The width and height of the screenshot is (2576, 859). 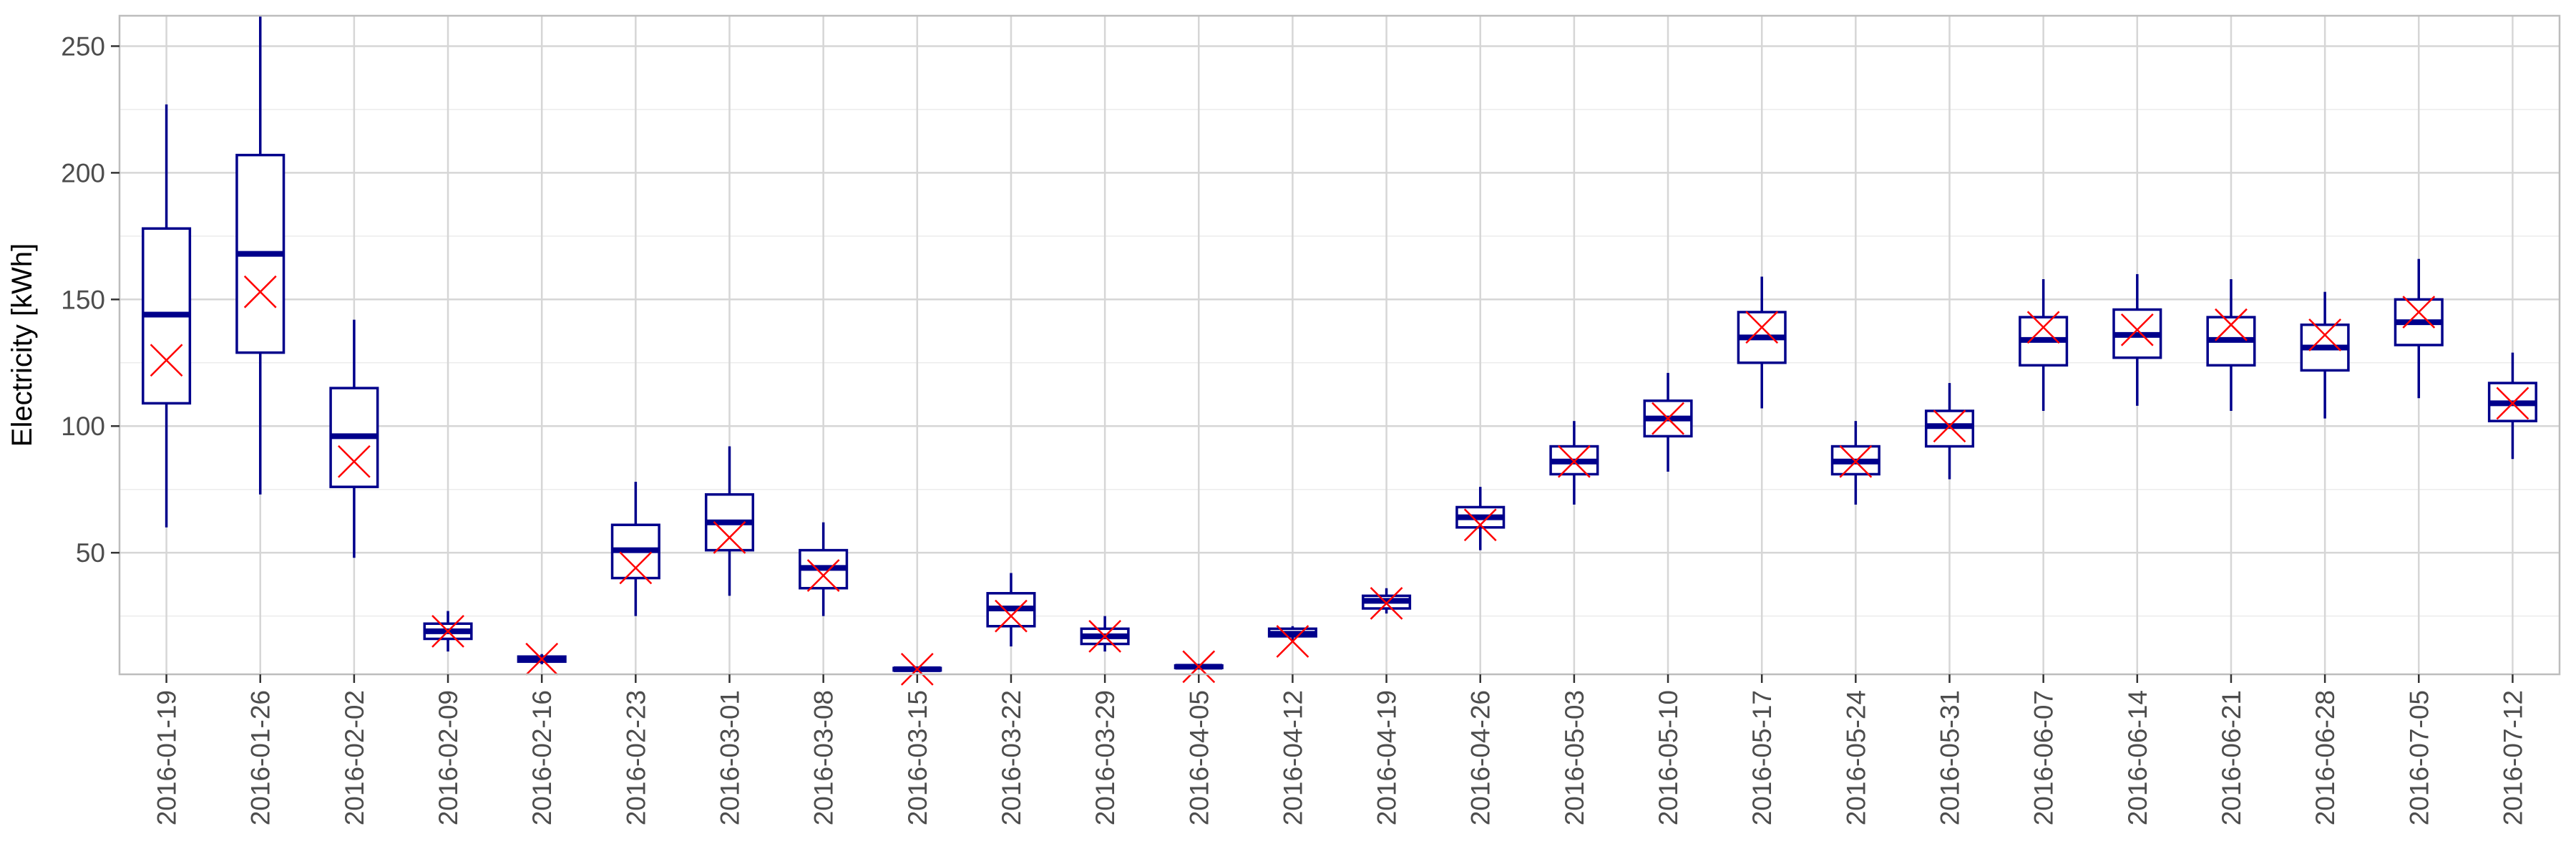 I want to click on y-tick-label: 200, so click(x=83, y=173).